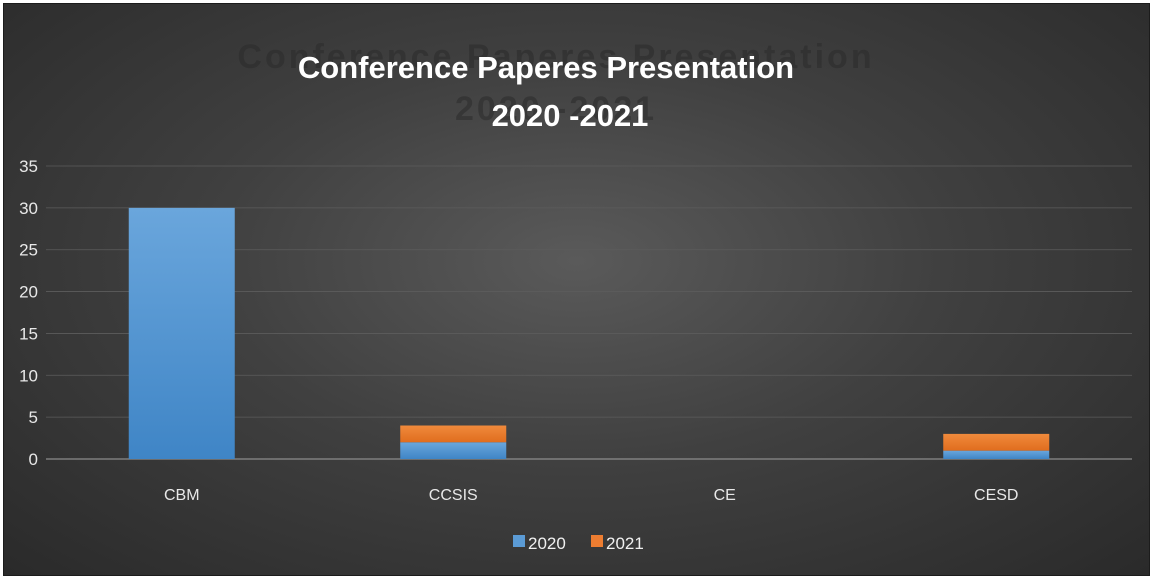 Image resolution: width=1153 pixels, height=579 pixels. Describe the element at coordinates (453, 450) in the screenshot. I see `bar-ccsis-2020` at that location.